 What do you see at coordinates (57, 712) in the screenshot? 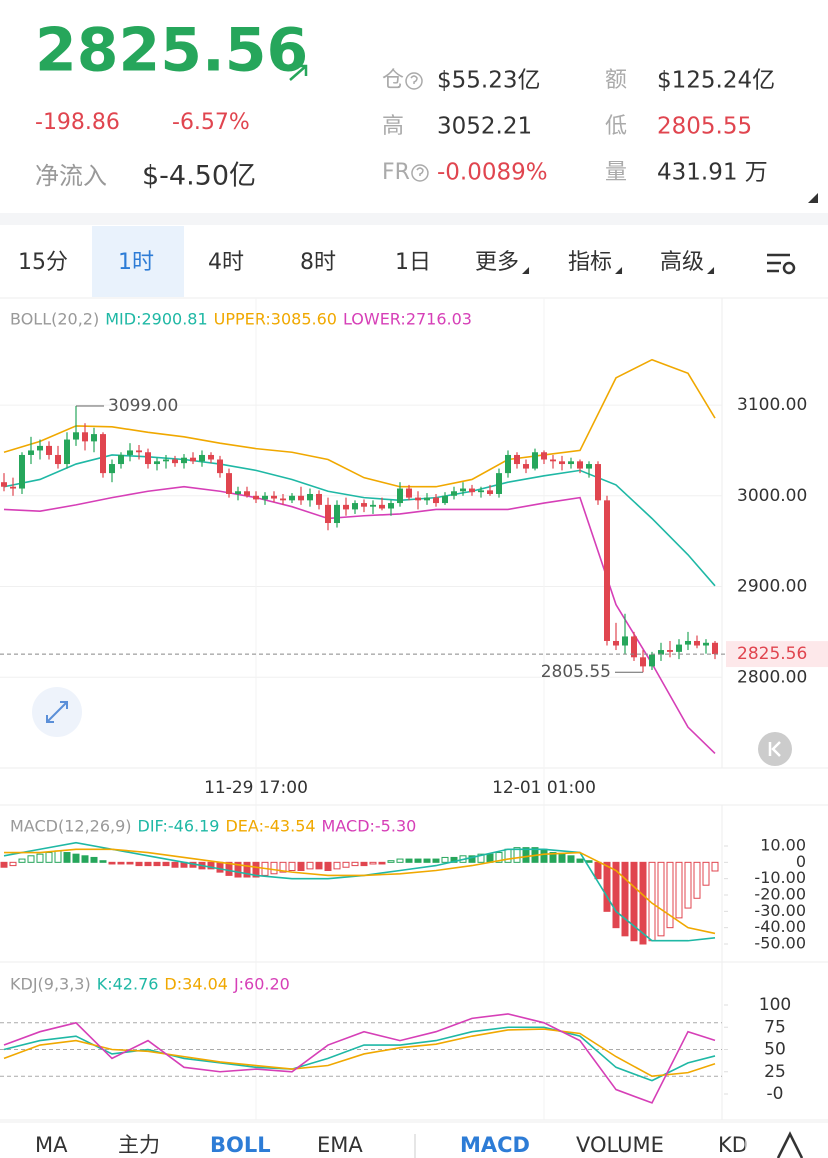
I see `fullscreen-button` at bounding box center [57, 712].